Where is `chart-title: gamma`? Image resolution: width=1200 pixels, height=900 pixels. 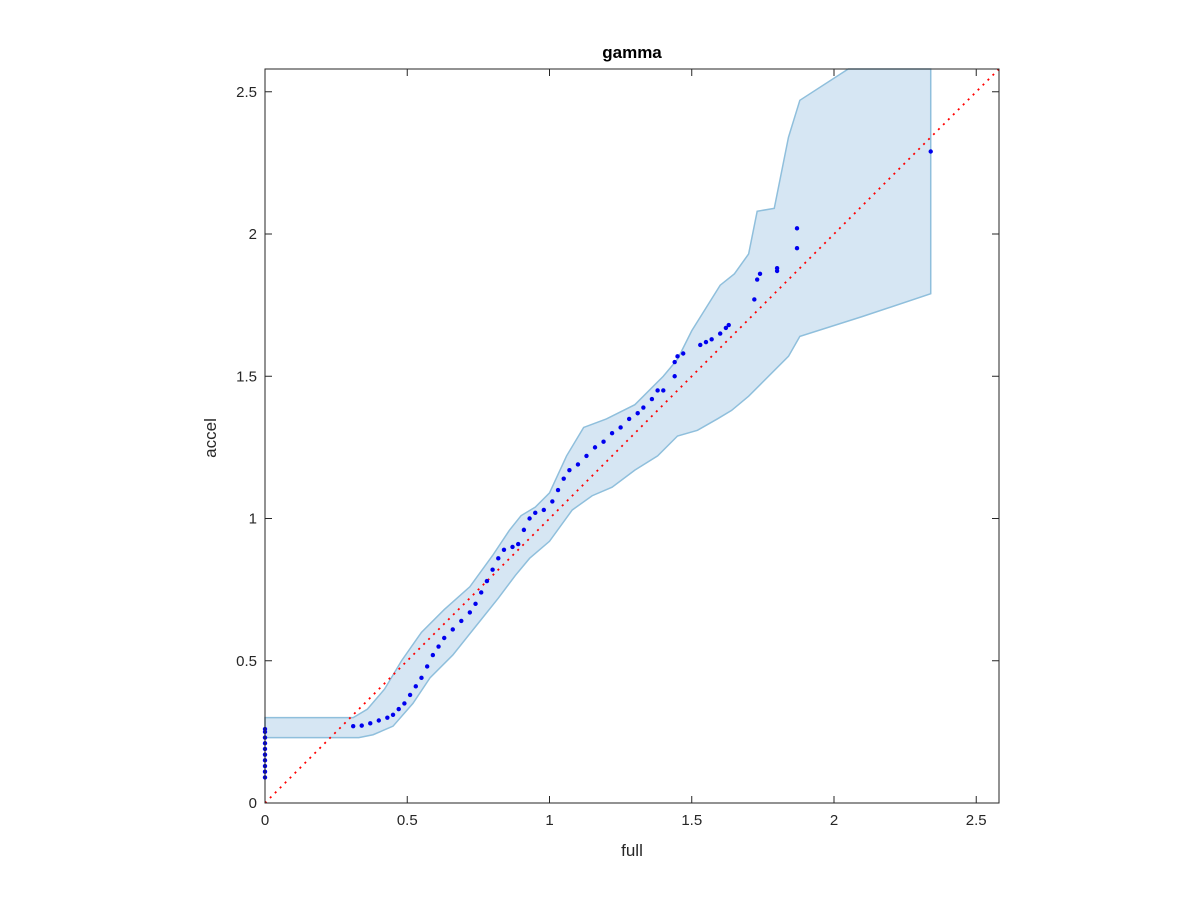
chart-title: gamma is located at coordinates (632, 52).